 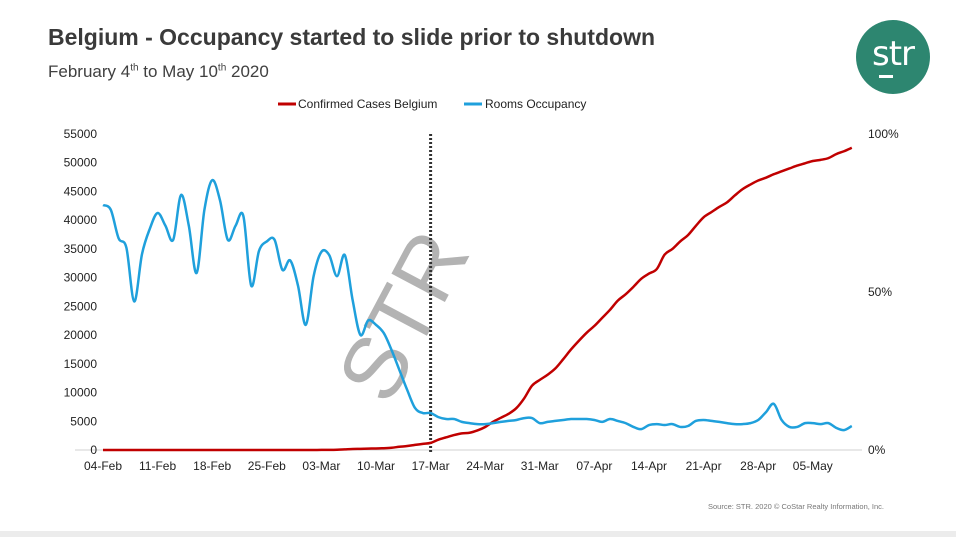 I want to click on str-logo: str, so click(x=893, y=57).